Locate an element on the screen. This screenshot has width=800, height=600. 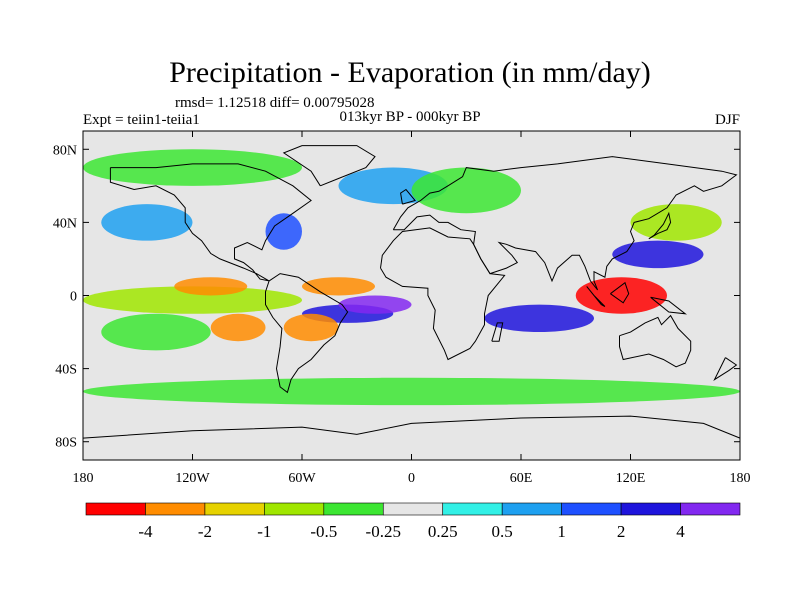
x-tick-label: 120E is located at coordinates (631, 478).